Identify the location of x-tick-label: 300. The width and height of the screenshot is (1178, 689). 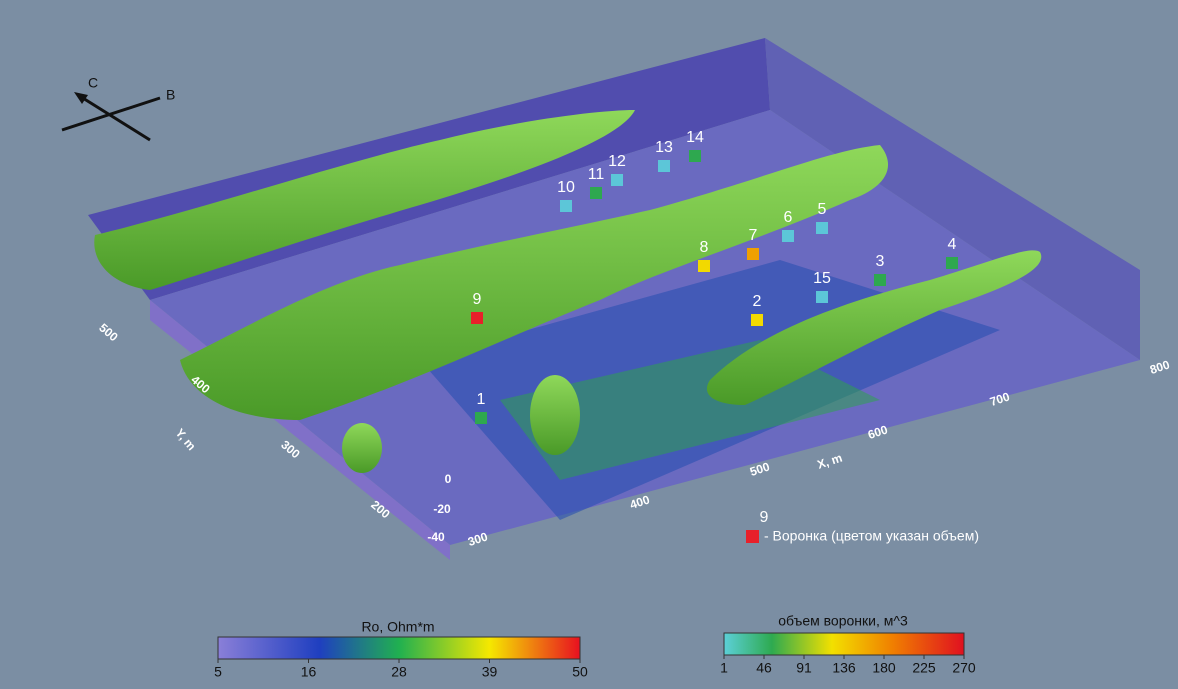
(478, 539).